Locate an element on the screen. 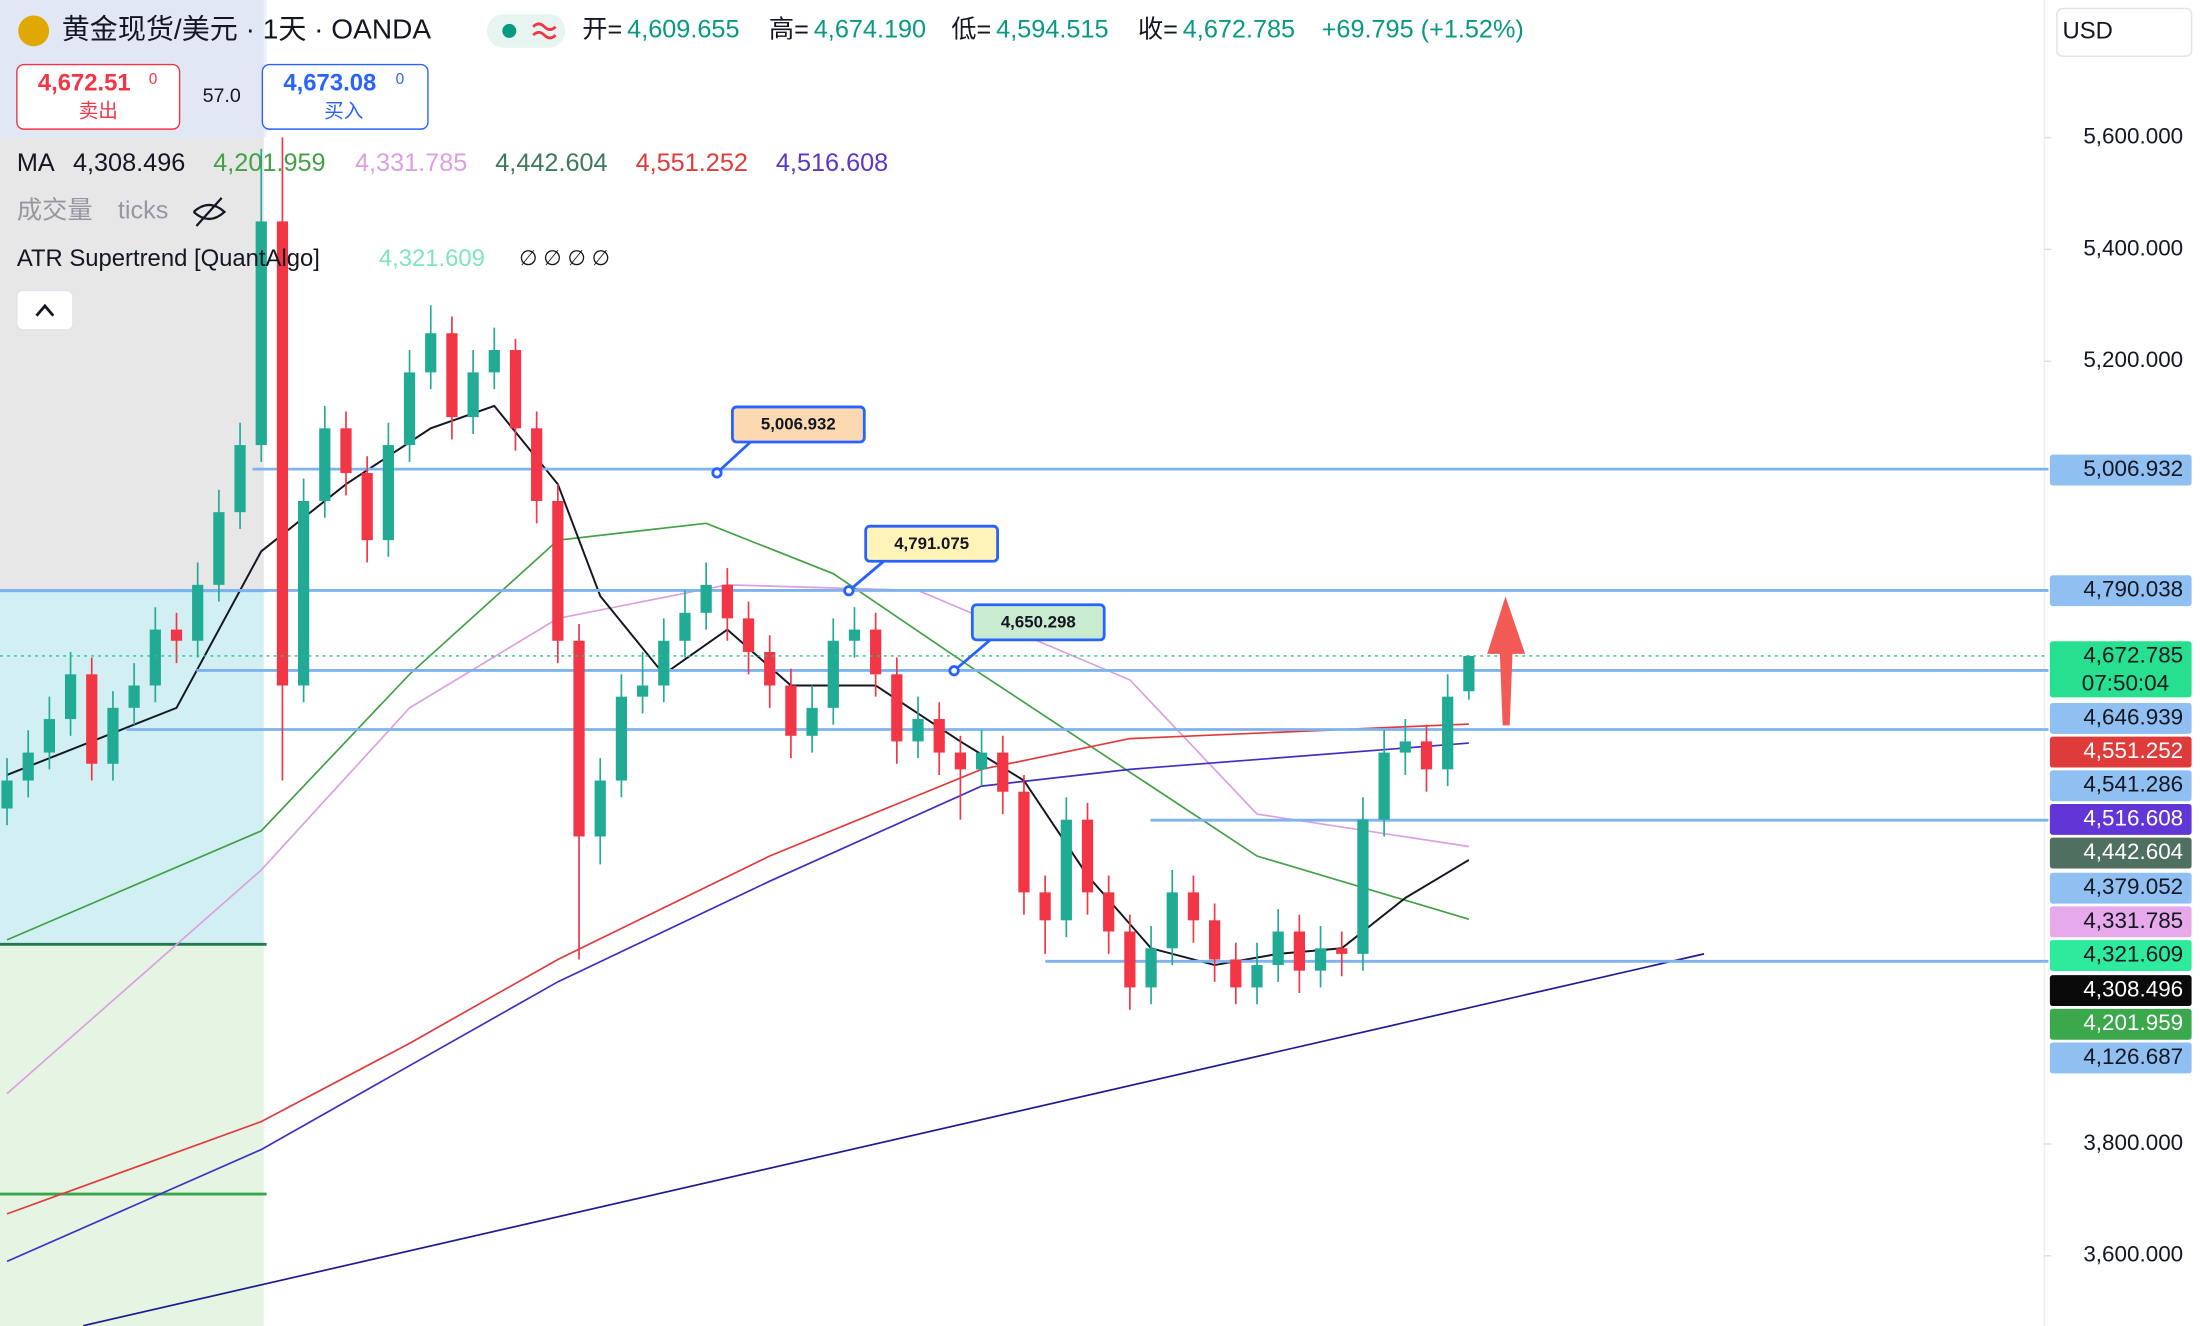 The image size is (2200, 1326). status-icon is located at coordinates (544, 31).